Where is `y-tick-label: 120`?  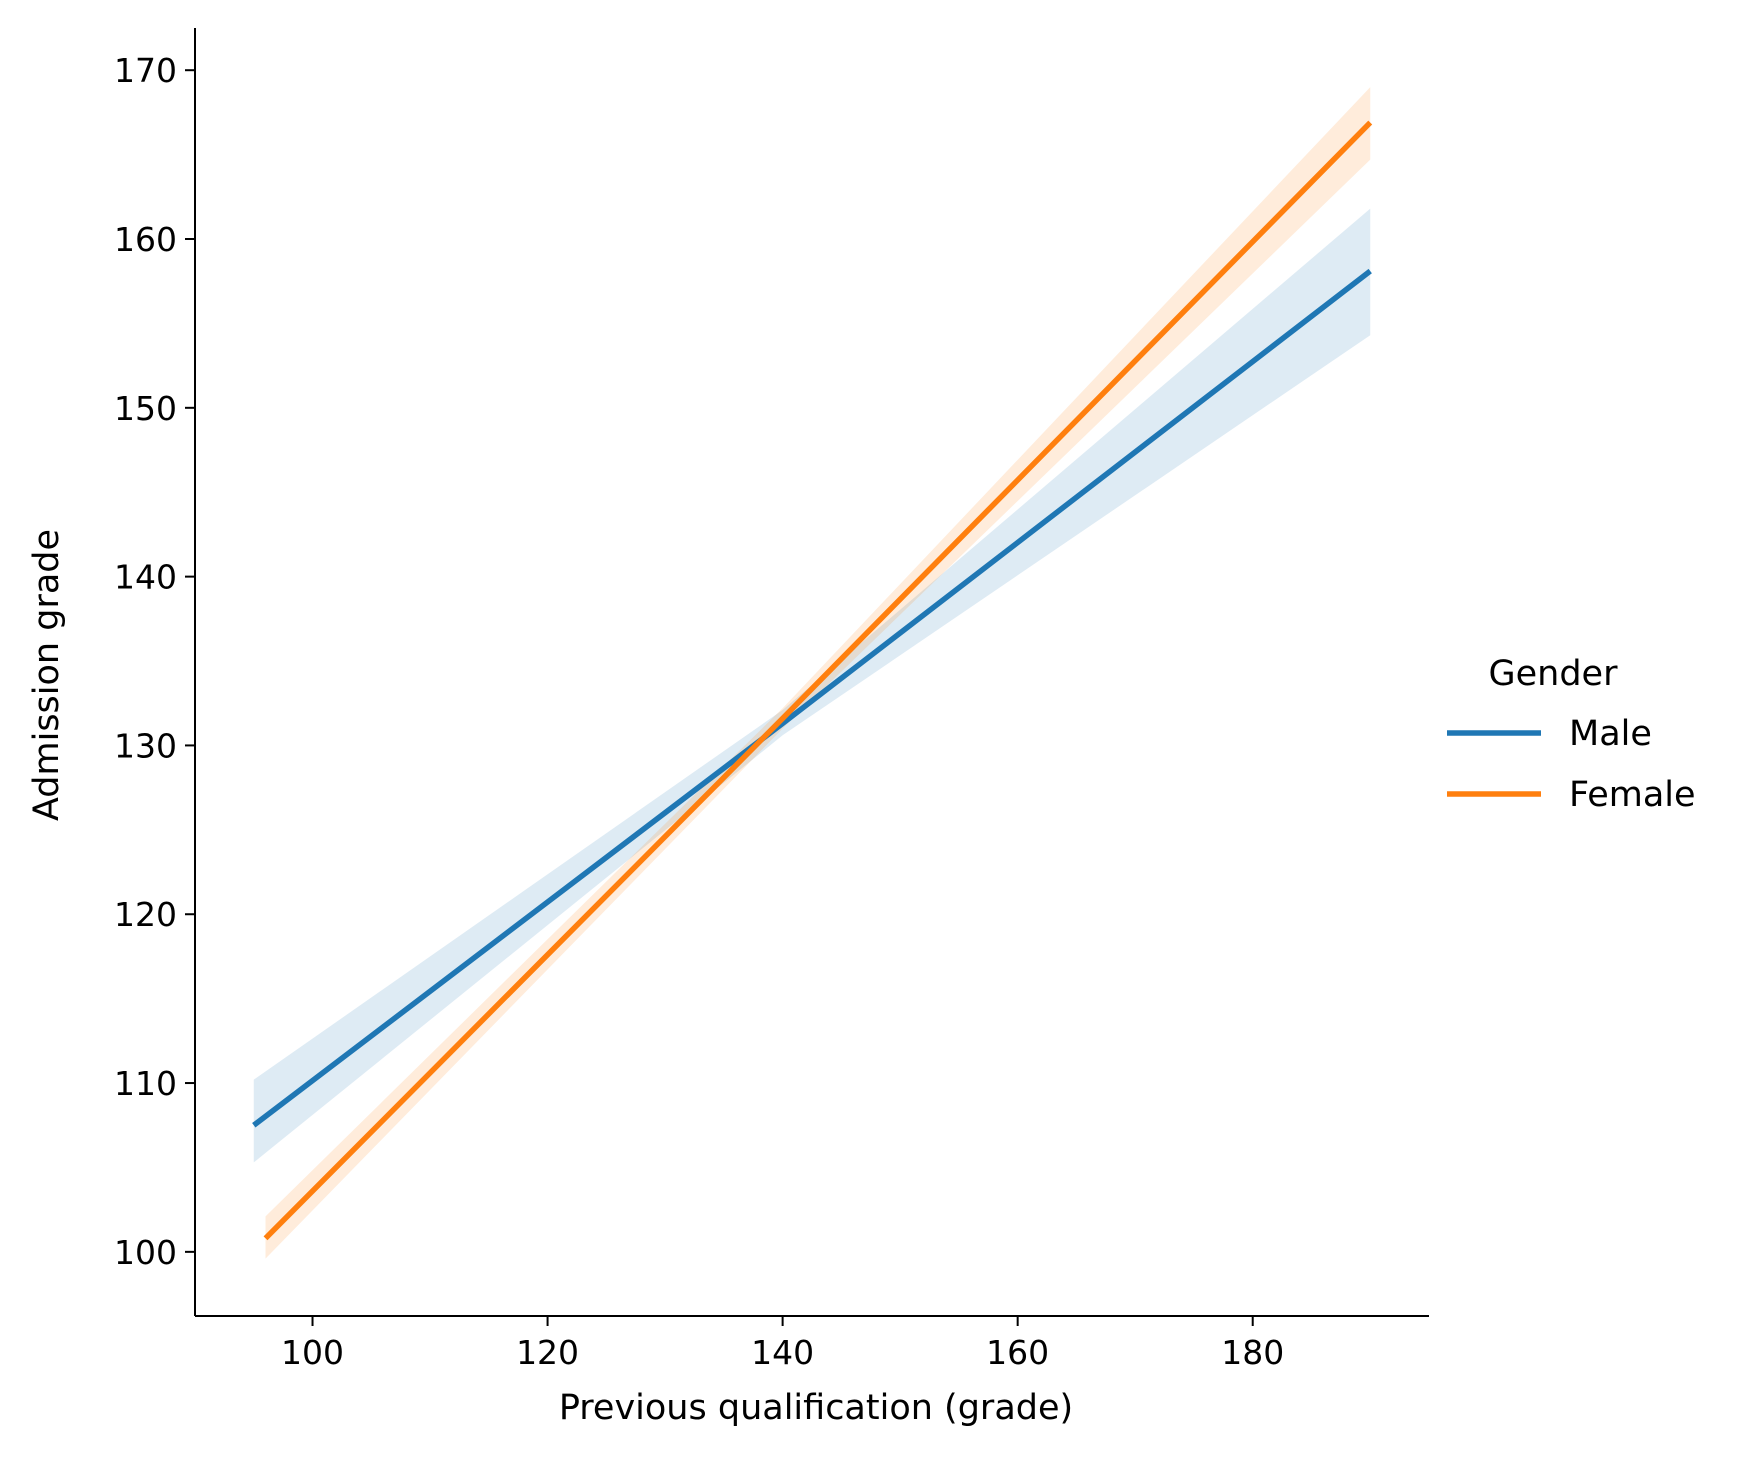
y-tick-label: 120 is located at coordinates (145, 914).